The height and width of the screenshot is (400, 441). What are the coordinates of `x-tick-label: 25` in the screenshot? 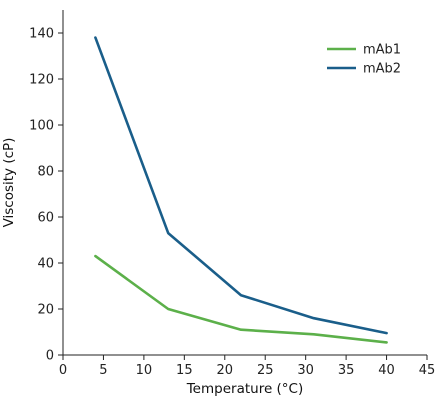 It's located at (265, 370).